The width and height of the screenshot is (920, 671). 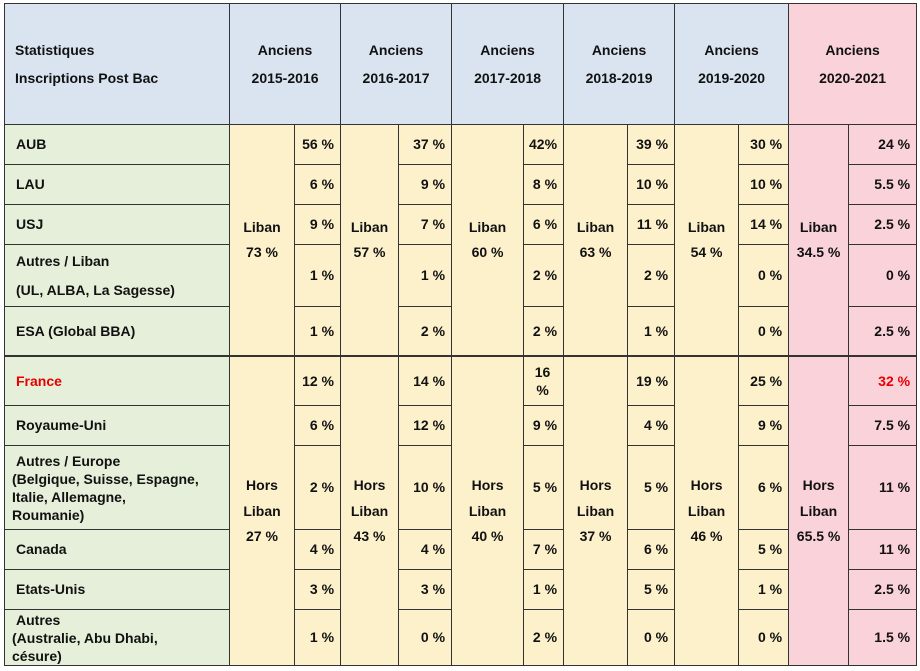 What do you see at coordinates (853, 64) in the screenshot?
I see `column-header-2020-2021: Anciens 2020-2021` at bounding box center [853, 64].